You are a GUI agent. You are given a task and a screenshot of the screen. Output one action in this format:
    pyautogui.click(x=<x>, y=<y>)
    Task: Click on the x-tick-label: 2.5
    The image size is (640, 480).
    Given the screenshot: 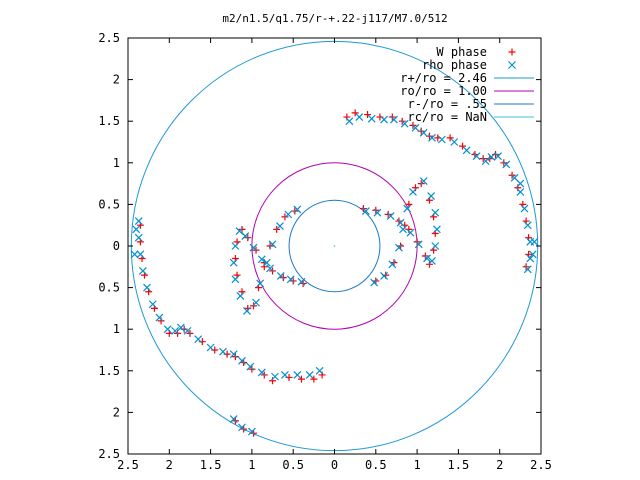 What is the action you would take?
    pyautogui.click(x=128, y=465)
    